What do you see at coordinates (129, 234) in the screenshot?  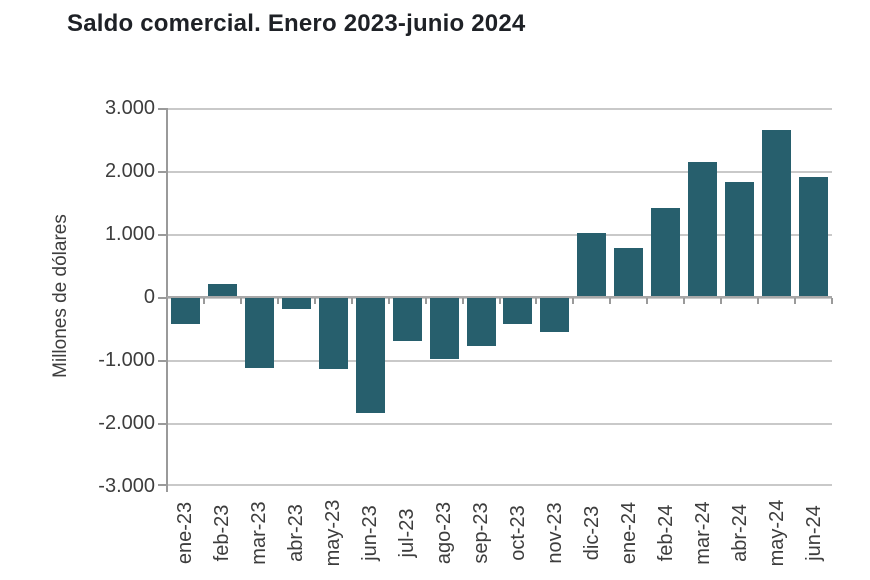 I see `y-tick-label: 1.000` at bounding box center [129, 234].